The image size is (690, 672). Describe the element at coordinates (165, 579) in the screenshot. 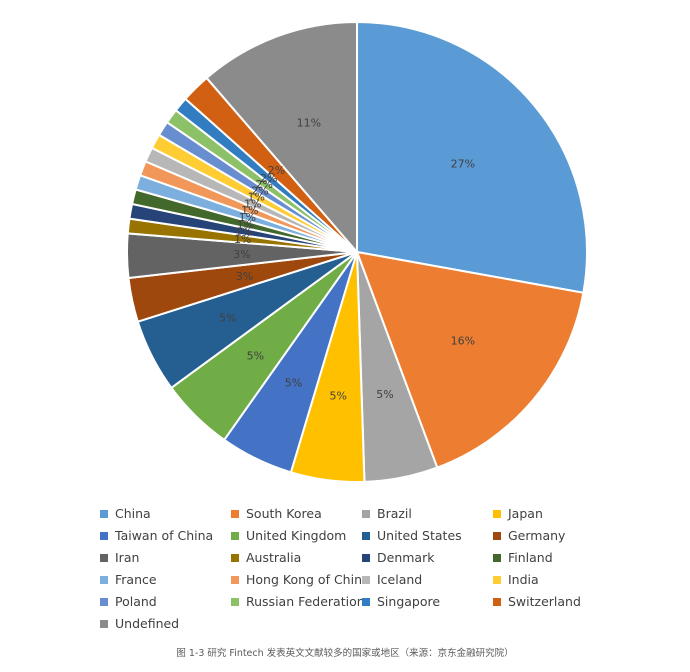

I see `legend-item: France` at that location.